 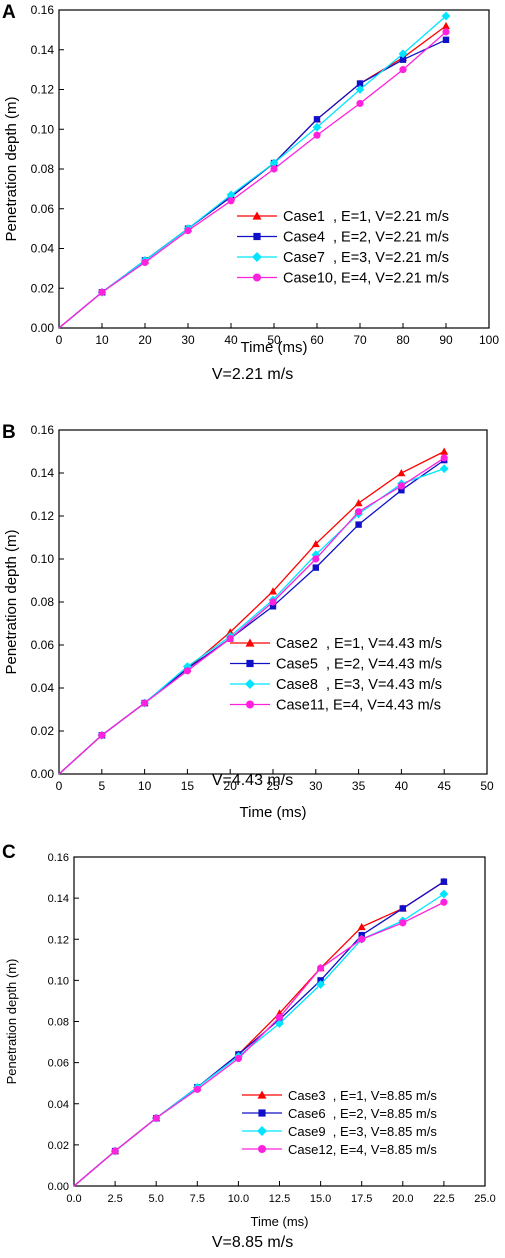 What do you see at coordinates (484, 1199) in the screenshot?
I see `x-tick-label: 25.0` at bounding box center [484, 1199].